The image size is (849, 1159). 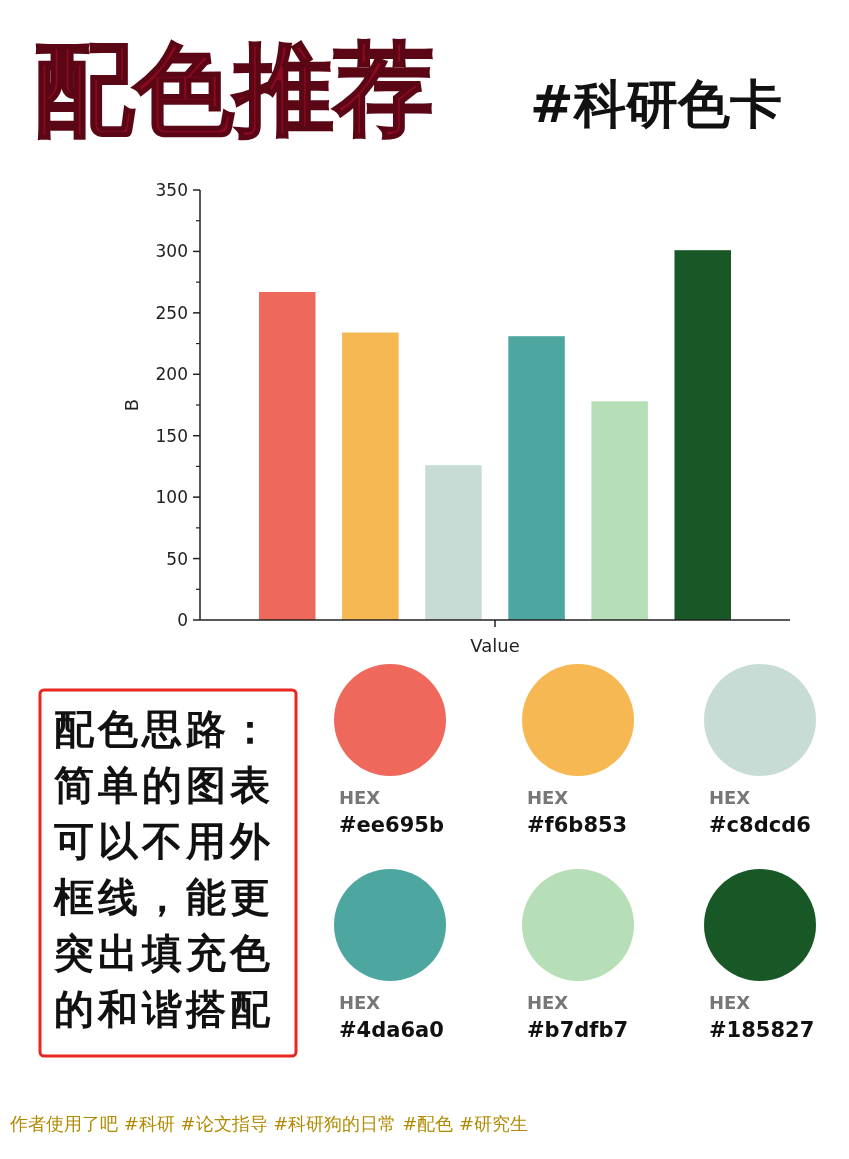 I want to click on y-tick-label: 250, so click(x=171, y=312).